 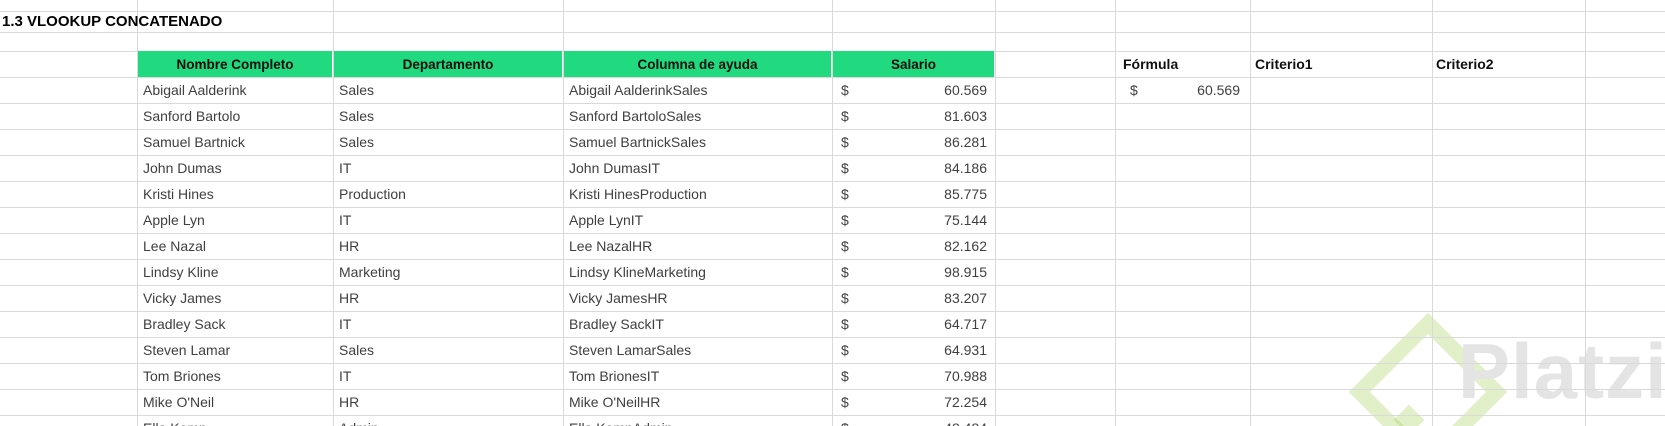 I want to click on cell-salary-amount: 85.775, so click(x=965, y=194).